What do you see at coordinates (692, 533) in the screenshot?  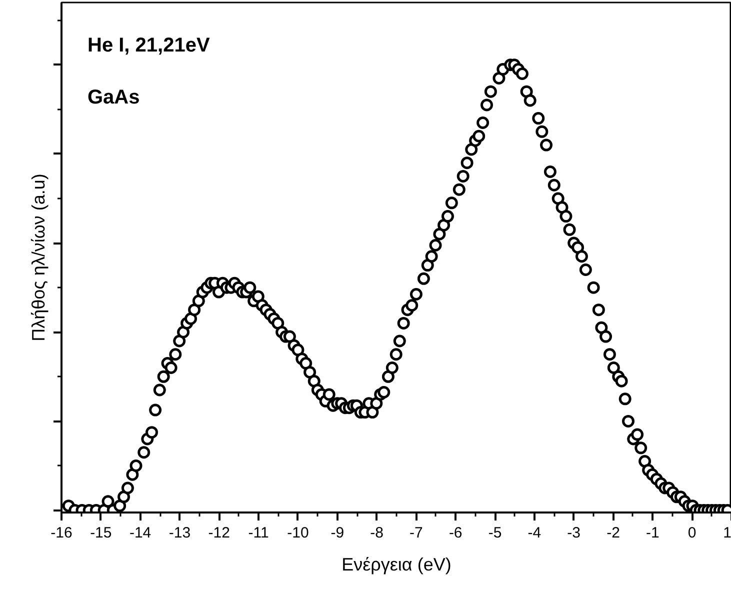 I see `x-tick-label: 0` at bounding box center [692, 533].